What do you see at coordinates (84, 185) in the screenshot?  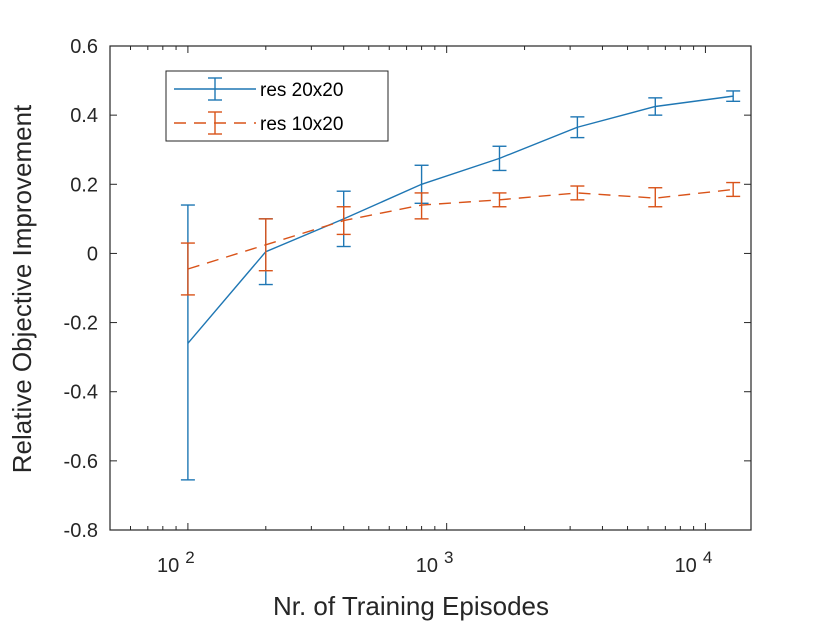 I see `y-tick-label: 0.2` at bounding box center [84, 185].